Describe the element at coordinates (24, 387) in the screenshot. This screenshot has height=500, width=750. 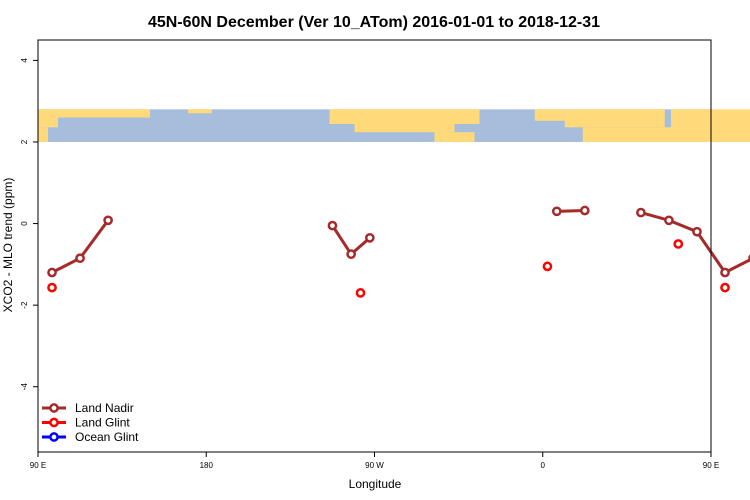
I see `y-tick-label: -4` at that location.